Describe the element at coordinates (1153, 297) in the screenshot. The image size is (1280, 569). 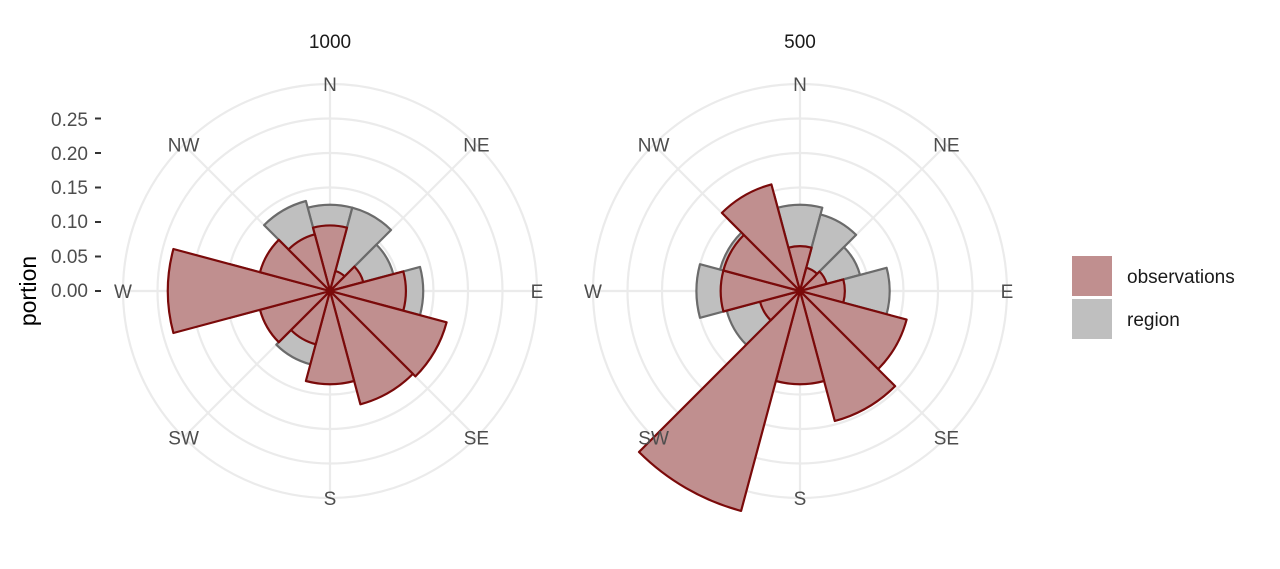
I see `legend: observations region` at that location.